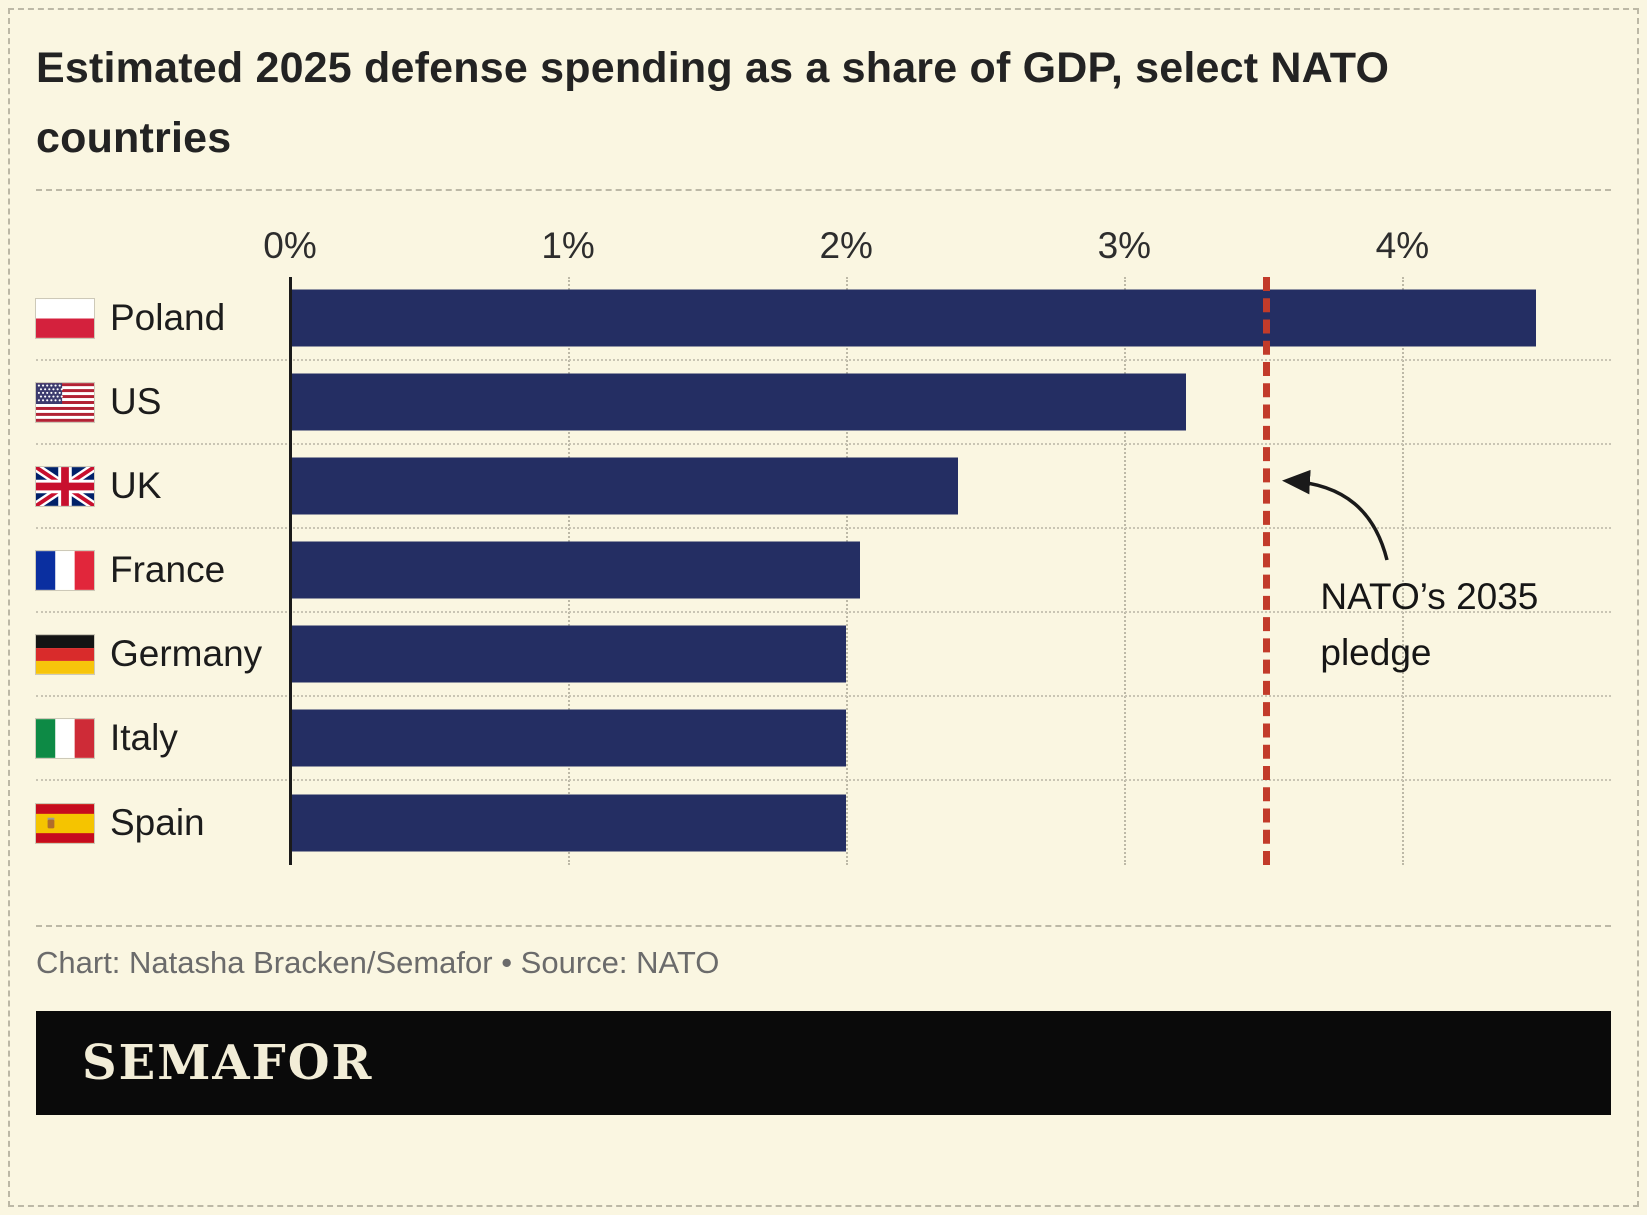  I want to click on flag-icon-pl, so click(65, 318).